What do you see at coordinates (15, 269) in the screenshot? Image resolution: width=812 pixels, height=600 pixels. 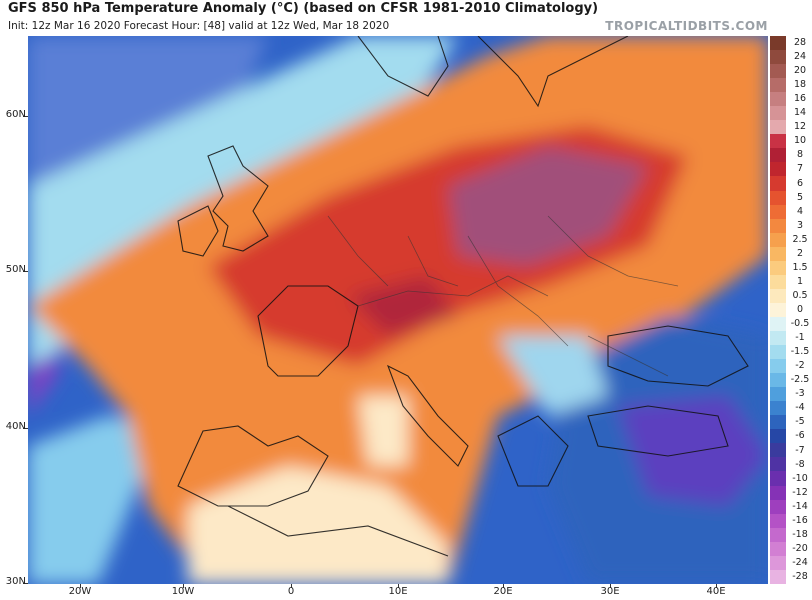 I see `lat-label-50n: 50N` at bounding box center [15, 269].